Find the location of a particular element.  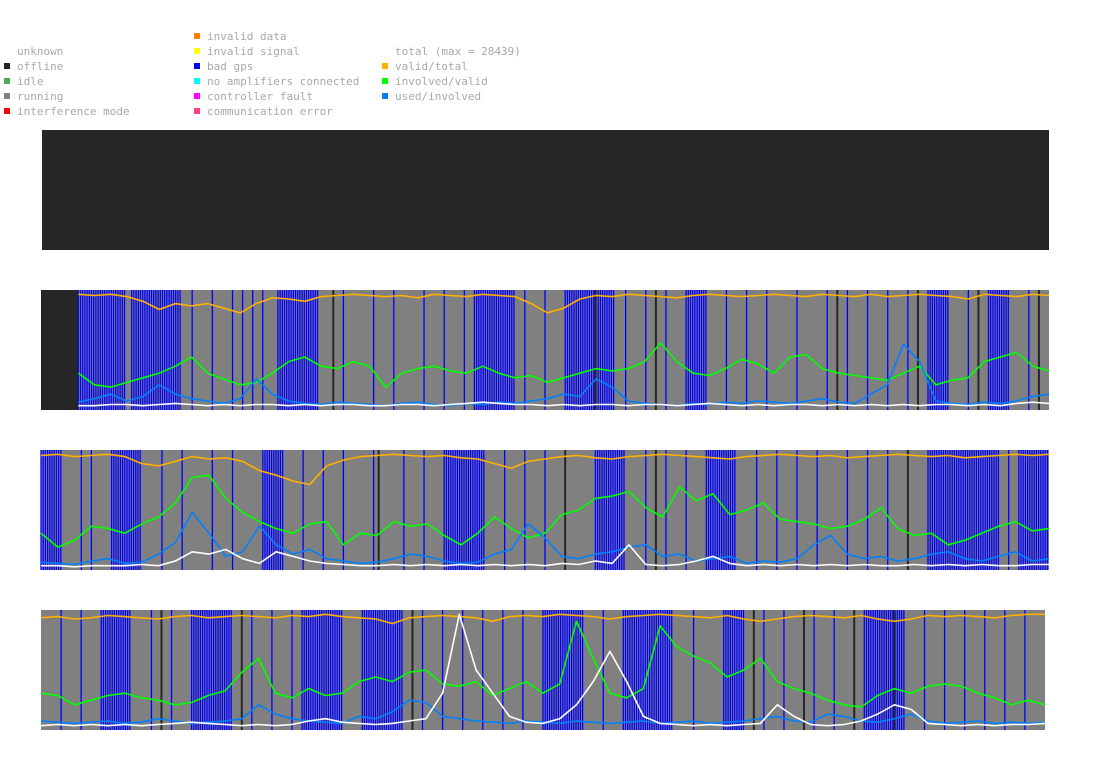

legend-item-controller-fault: controller fault is located at coordinates (253, 96).